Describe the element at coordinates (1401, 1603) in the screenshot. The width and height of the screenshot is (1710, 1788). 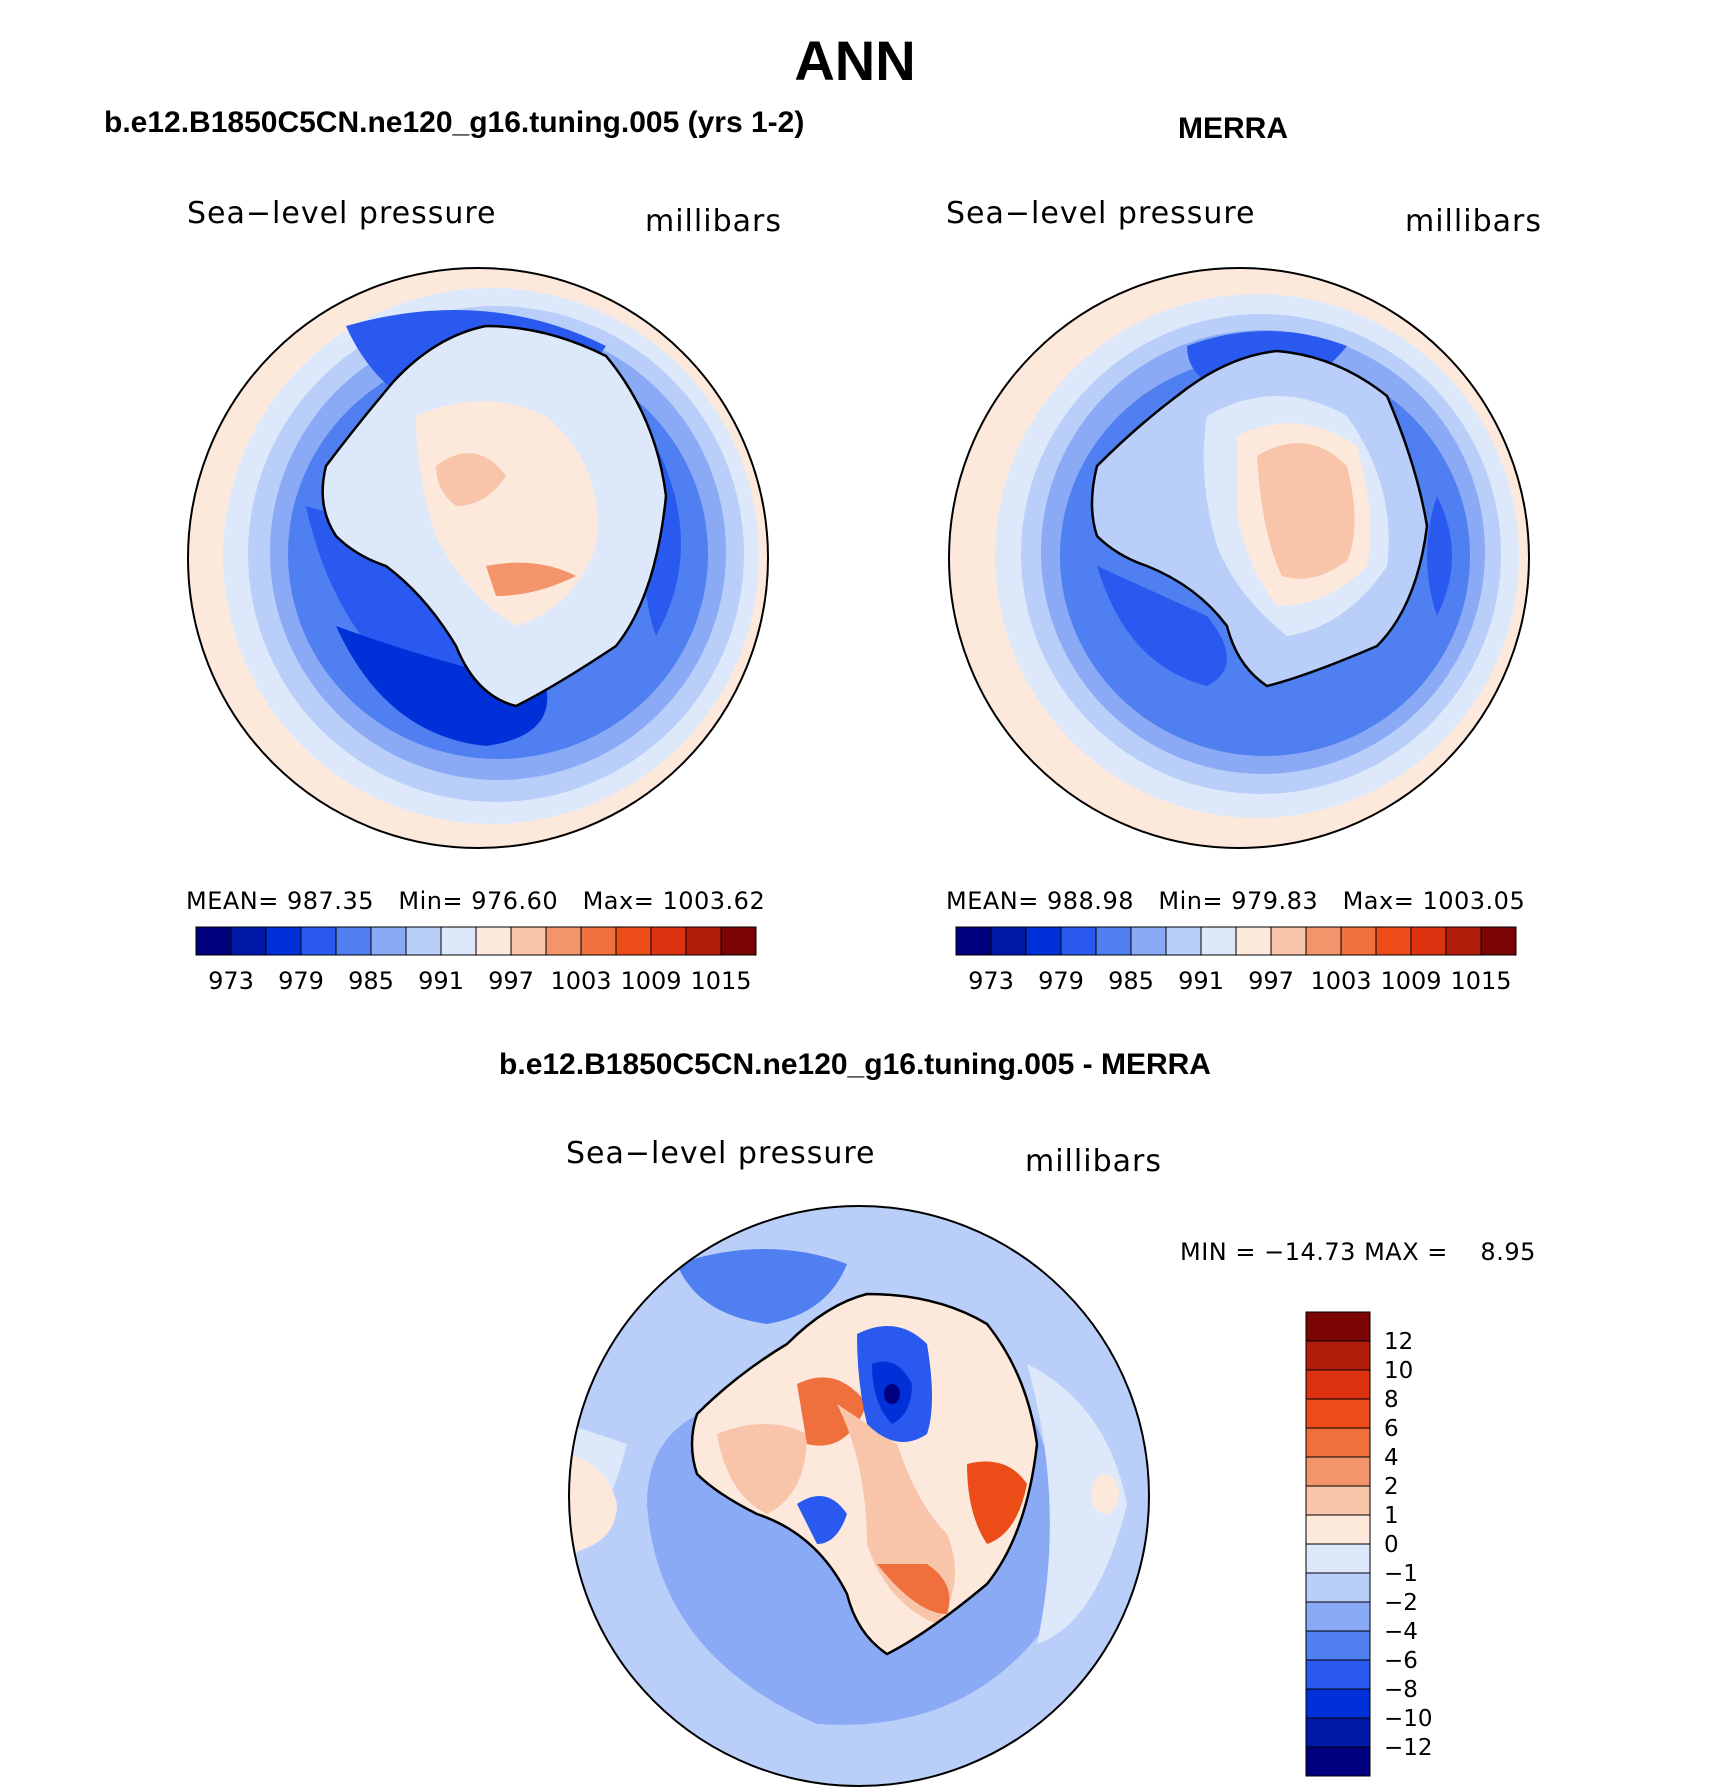
I see `colorbar-tick-label: −2` at that location.